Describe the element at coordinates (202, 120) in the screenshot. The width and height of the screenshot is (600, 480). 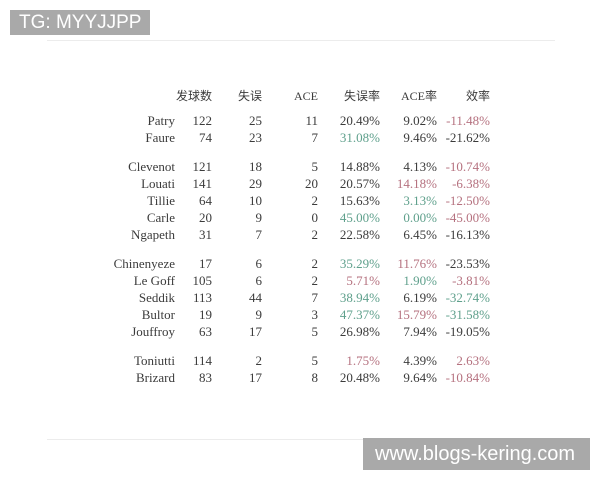
I see `stat-cell-serves: 122` at that location.